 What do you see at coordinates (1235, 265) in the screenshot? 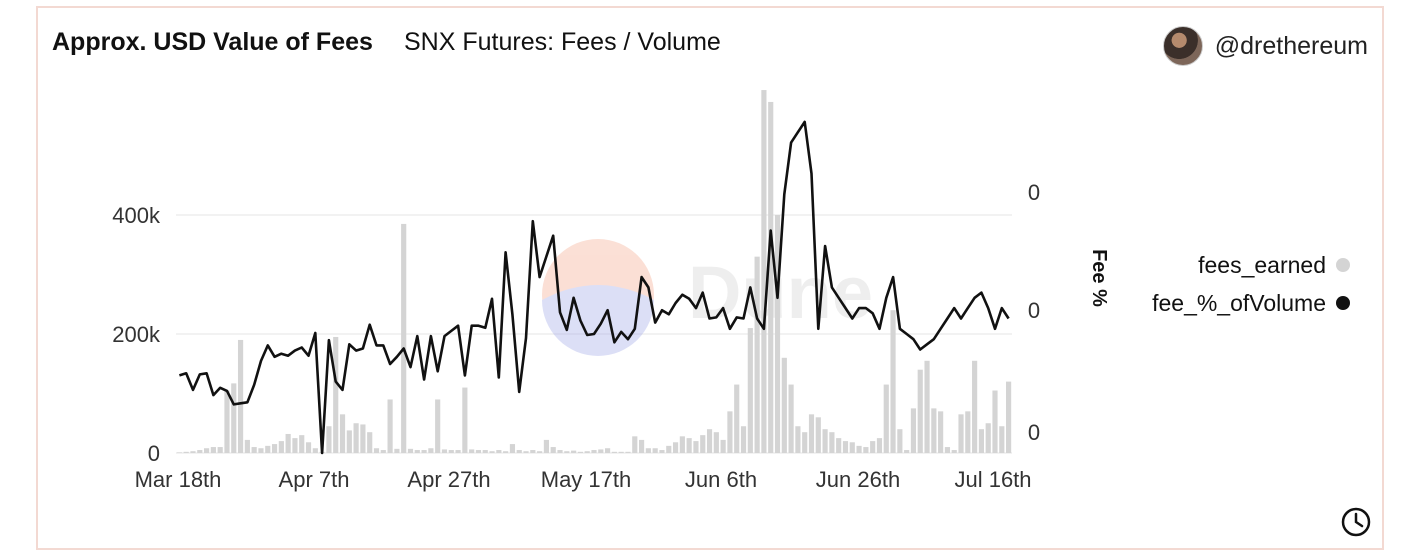
I see `legend-item-fees-earned: fees_earned` at bounding box center [1235, 265].